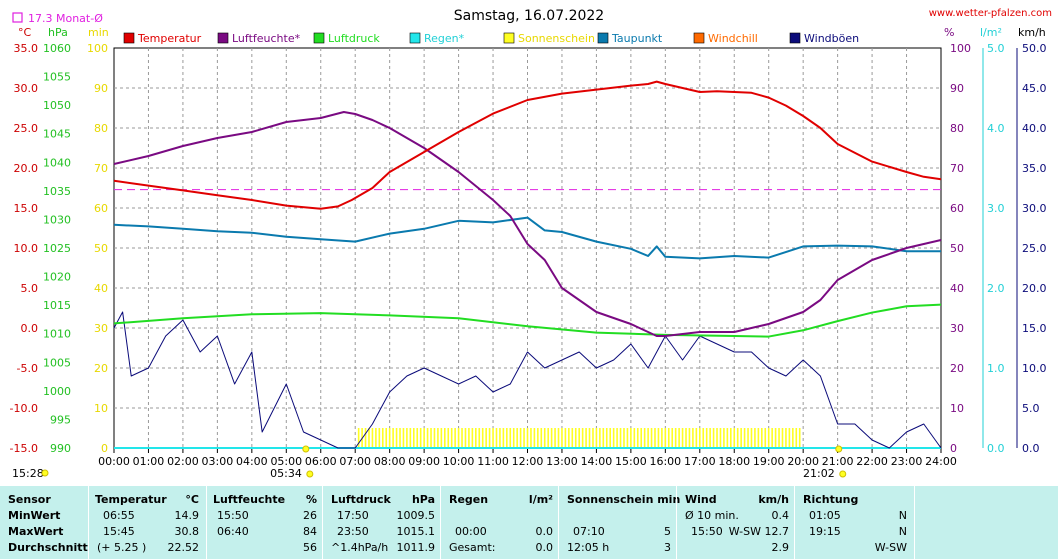  What do you see at coordinates (700, 461) in the screenshot?
I see `x-tick-label: 17:00` at bounding box center [700, 461].